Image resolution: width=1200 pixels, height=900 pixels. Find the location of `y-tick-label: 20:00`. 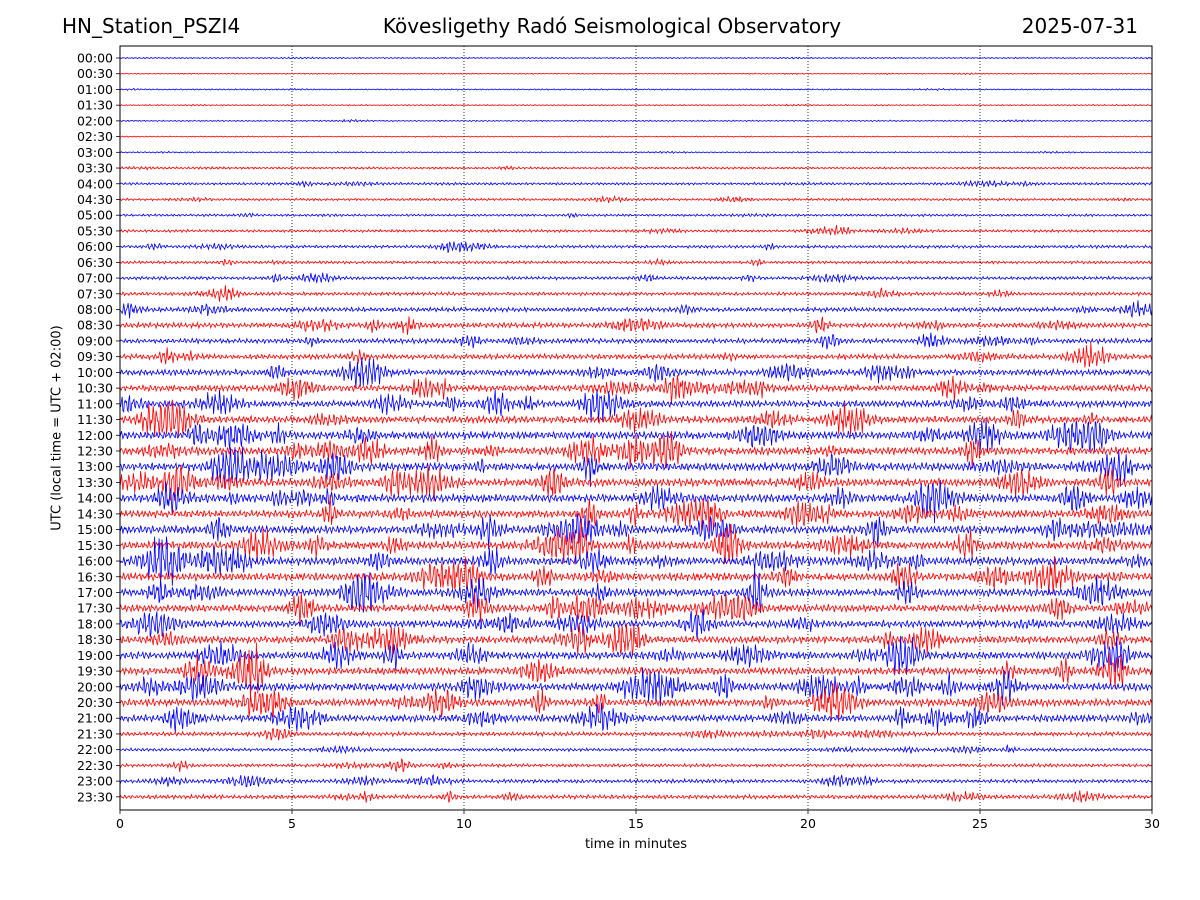

y-tick-label: 20:00 is located at coordinates (95, 686).